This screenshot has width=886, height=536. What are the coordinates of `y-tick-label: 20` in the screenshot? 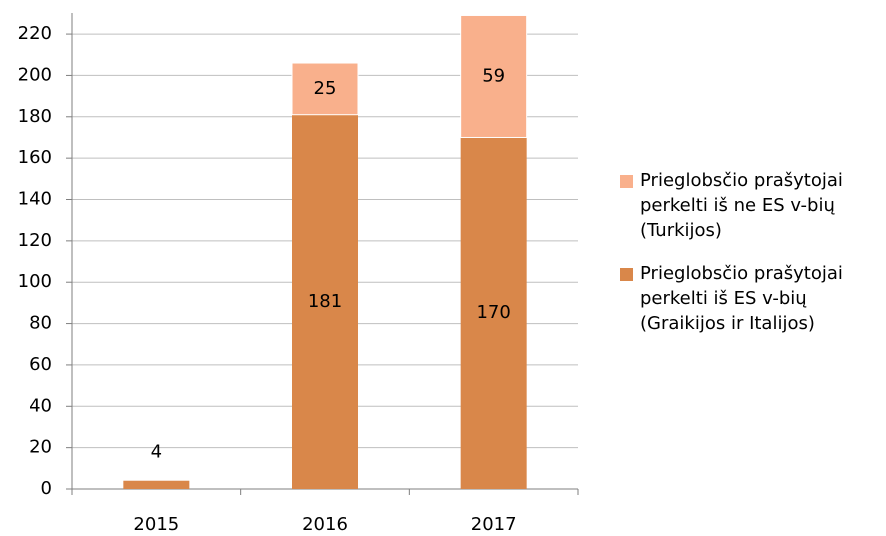 It's located at (40, 447).